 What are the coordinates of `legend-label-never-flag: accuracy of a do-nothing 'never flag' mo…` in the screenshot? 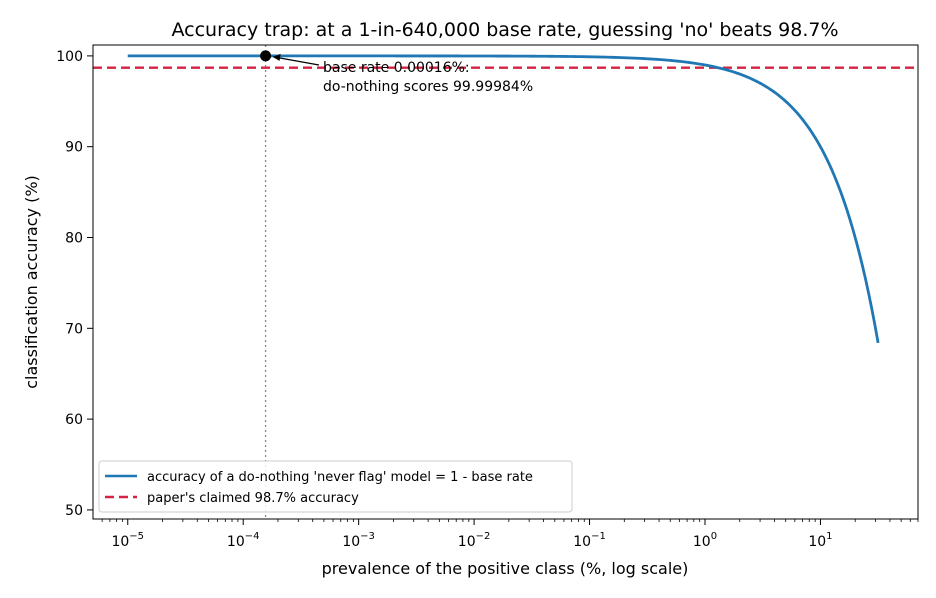 It's located at (340, 477).